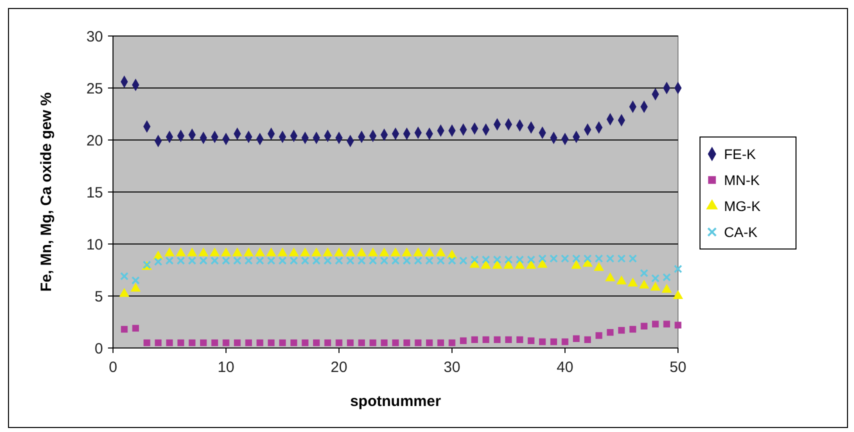 The image size is (854, 432). What do you see at coordinates (396, 401) in the screenshot?
I see `x-axis-title: spotnummer` at bounding box center [396, 401].